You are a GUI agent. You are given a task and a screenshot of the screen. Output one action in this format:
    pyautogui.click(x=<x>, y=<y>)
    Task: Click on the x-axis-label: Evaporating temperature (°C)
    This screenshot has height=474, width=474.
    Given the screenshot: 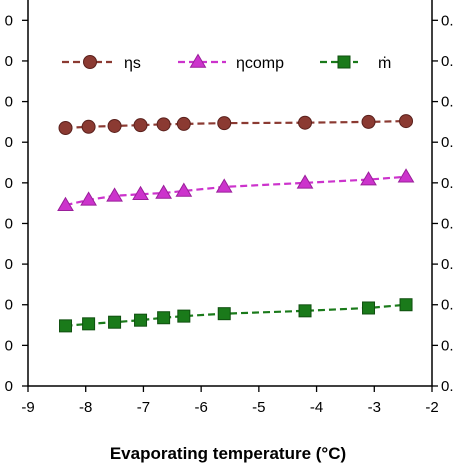 What is the action you would take?
    pyautogui.click(x=228, y=453)
    